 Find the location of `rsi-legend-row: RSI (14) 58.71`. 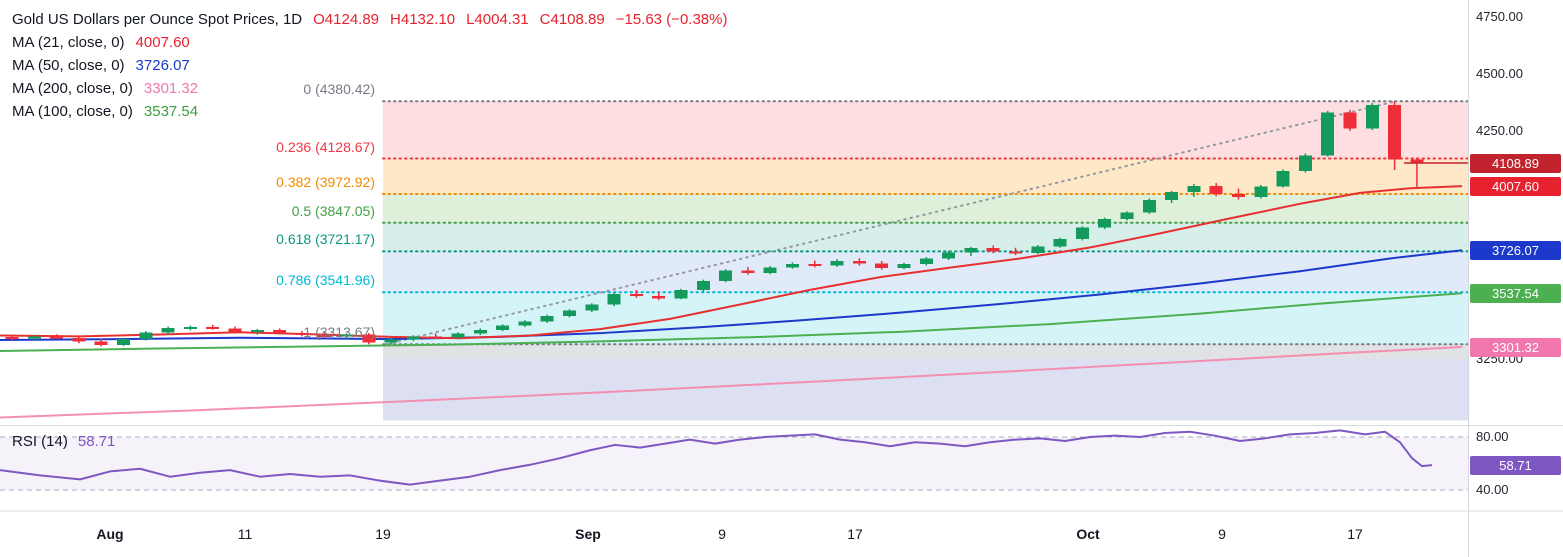

rsi-legend-row: RSI (14) 58.71 is located at coordinates (63, 441).